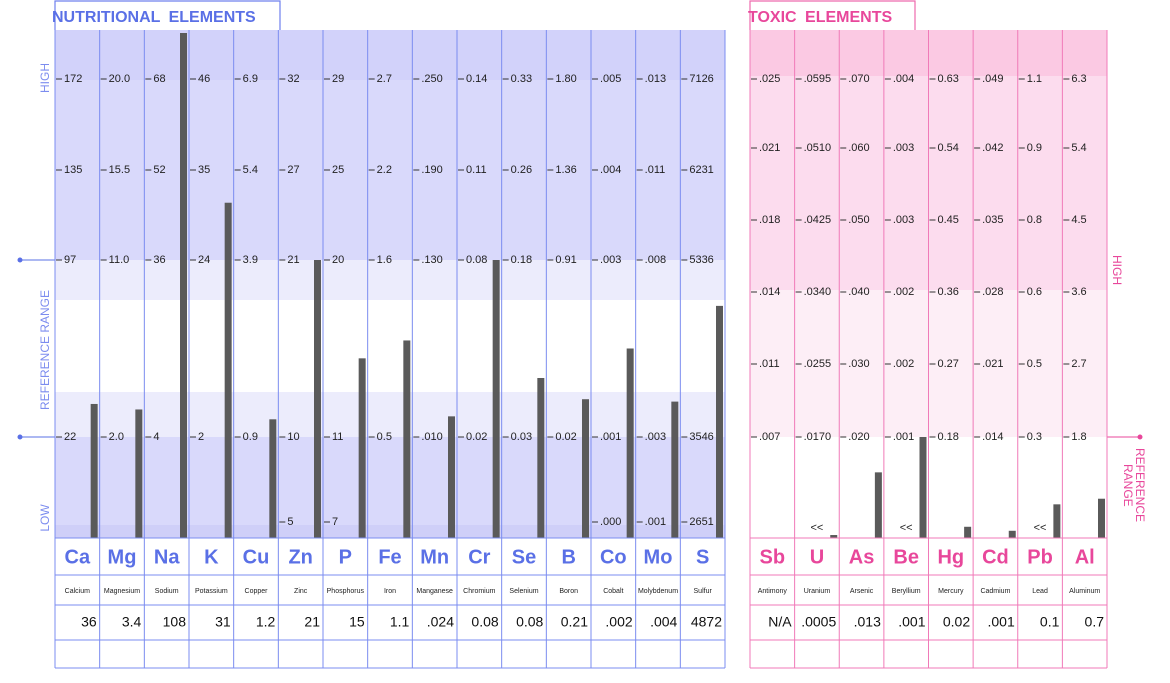 This screenshot has height=683, width=1170. Describe the element at coordinates (1034, 437) in the screenshot. I see `tick-label: 0.3` at that location.